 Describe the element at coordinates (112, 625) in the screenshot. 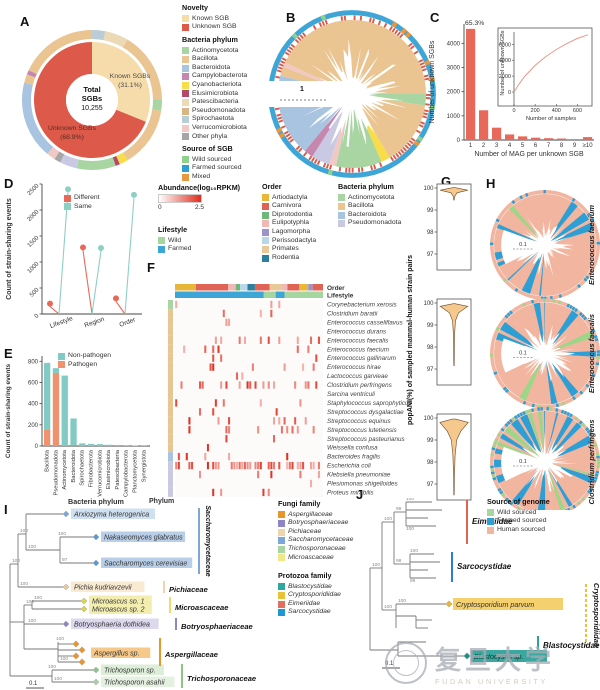

I see `svg-text: Botryosphaeria dothidea` at that location.